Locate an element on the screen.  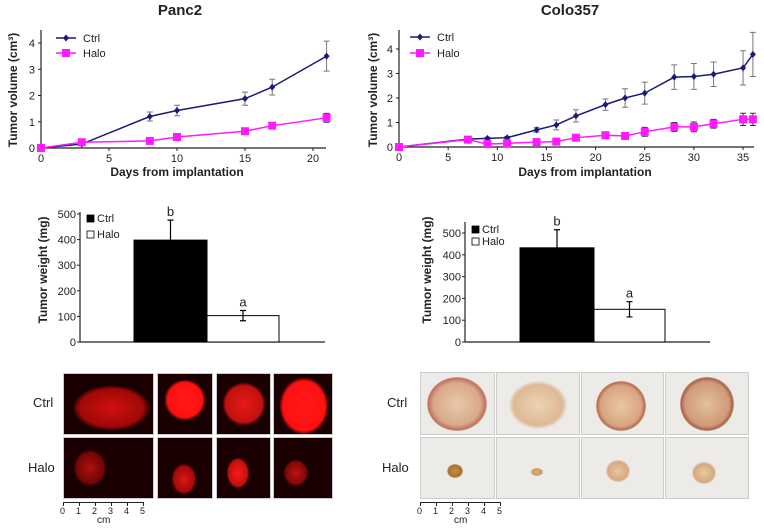
y-tick-label: 500 is located at coordinates (452, 234).